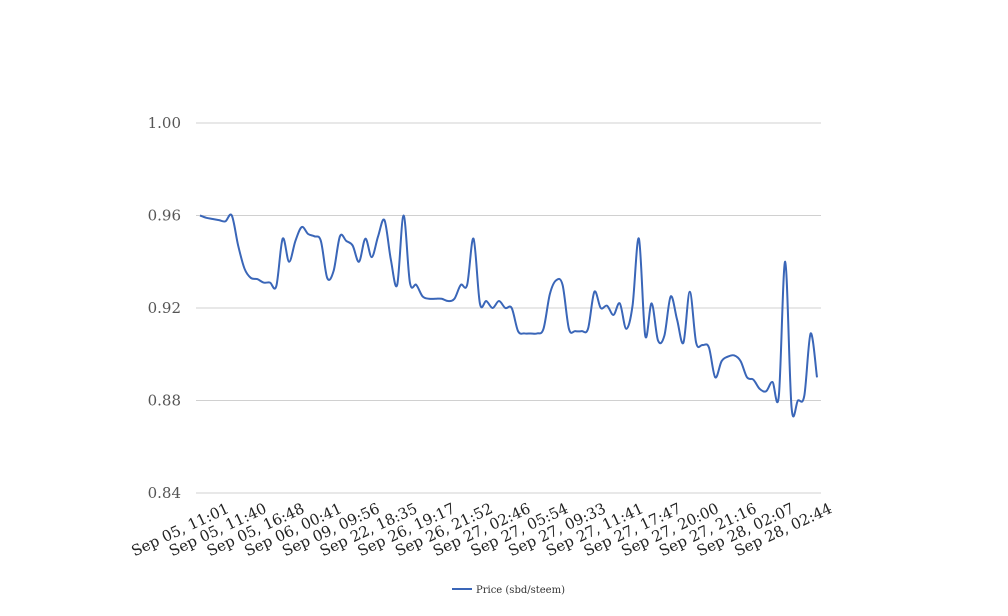 The image size is (1008, 616). I want to click on y-axis-ticks: 0.84 0.88 0.92 0.96 1.00, so click(164, 308).